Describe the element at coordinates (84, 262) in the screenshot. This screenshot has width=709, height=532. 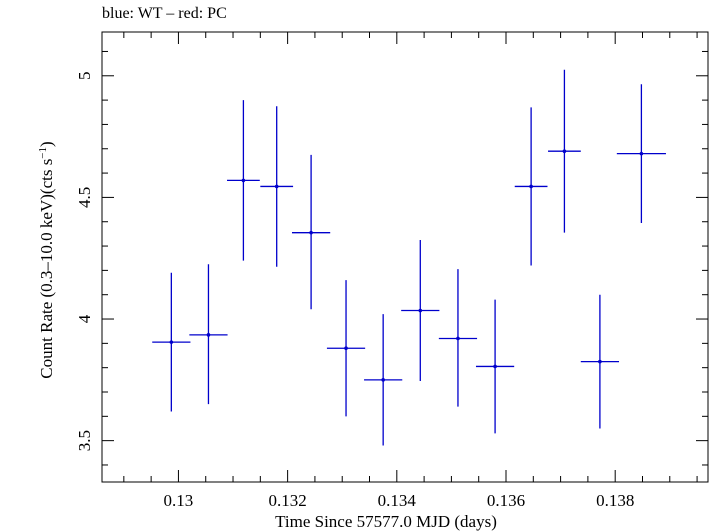
I see `y-tick-labels: 3.5 4 4.5 5` at that location.